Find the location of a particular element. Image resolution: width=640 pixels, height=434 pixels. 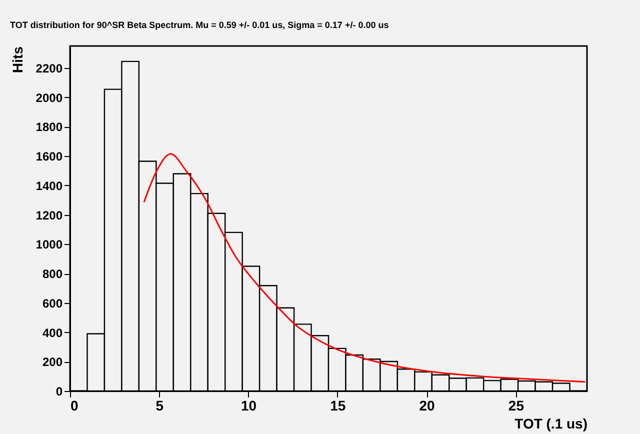

y-tick-label: 1000 is located at coordinates (49, 245).